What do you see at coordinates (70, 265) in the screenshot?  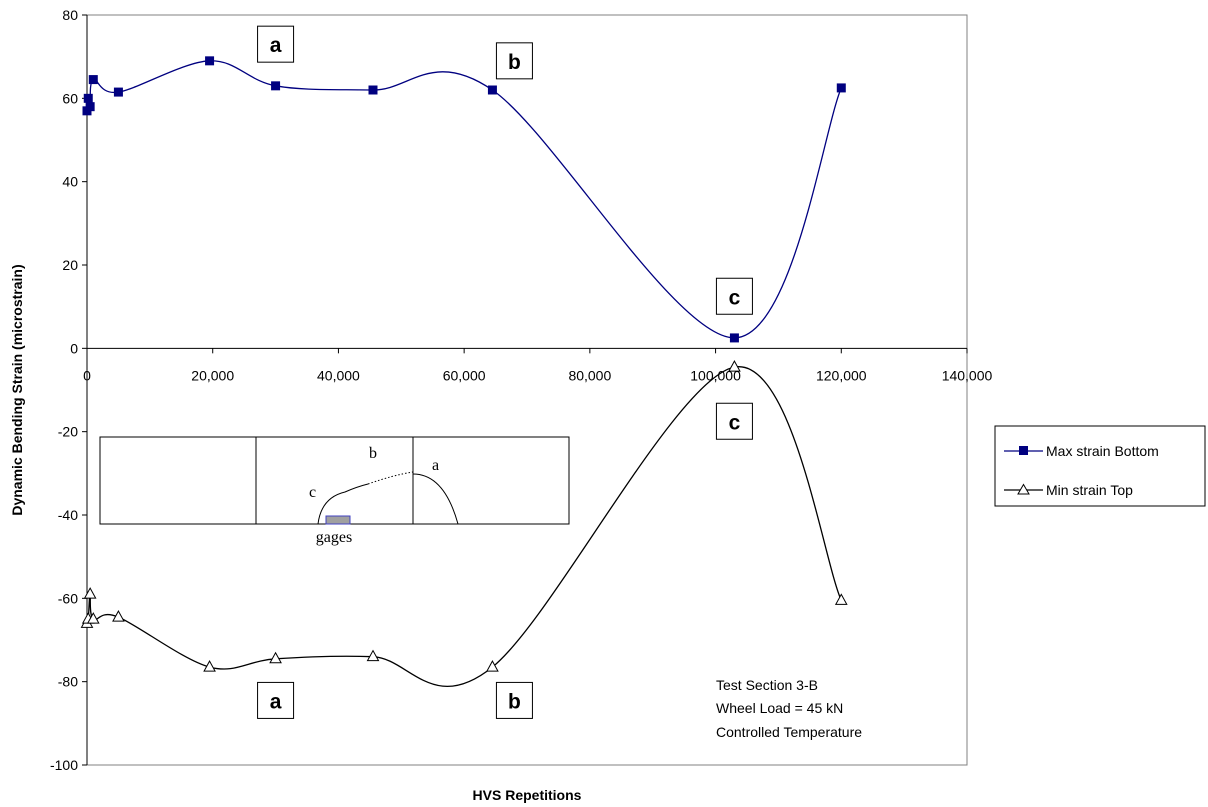 I see `y-tick-label: 20` at bounding box center [70, 265].